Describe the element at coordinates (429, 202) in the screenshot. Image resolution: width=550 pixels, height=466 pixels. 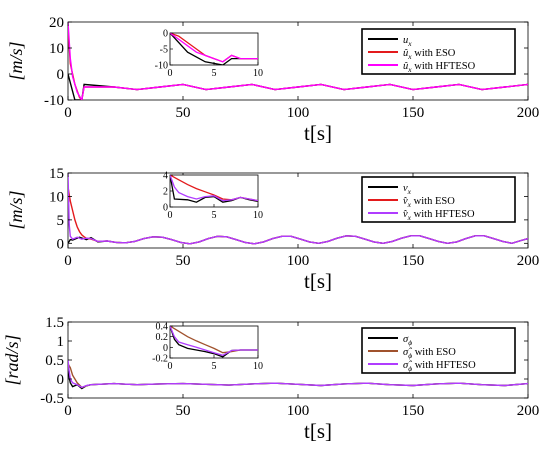
I see `legend-label: v̂x with ESO` at that location.